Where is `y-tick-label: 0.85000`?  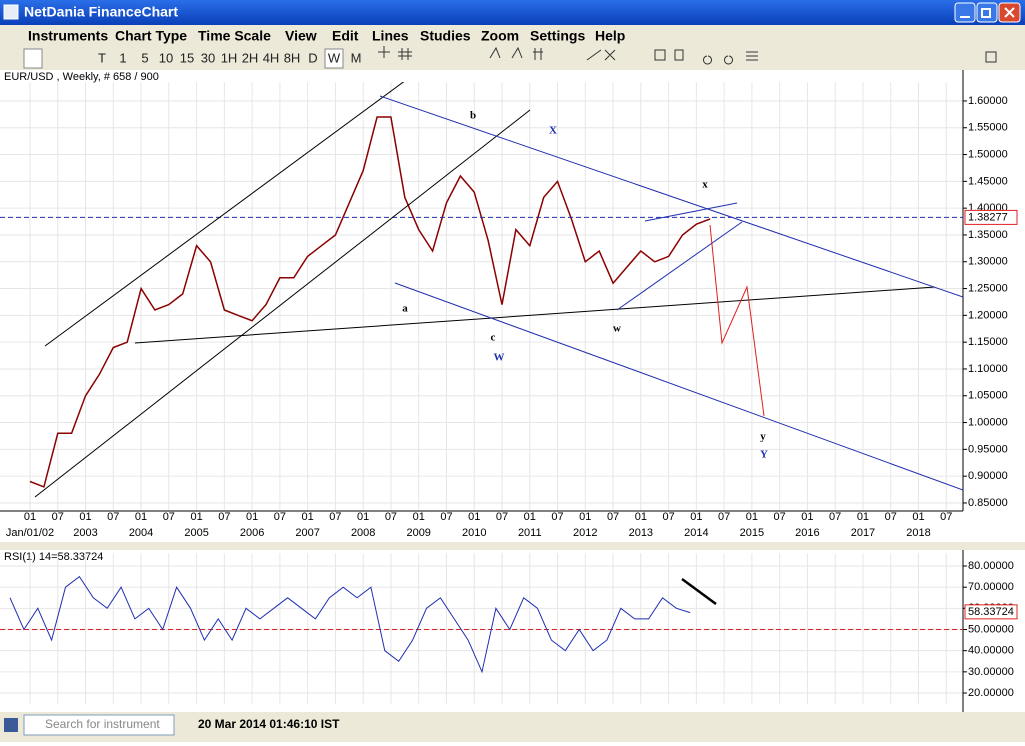
y-tick-label: 0.85000 is located at coordinates (988, 503).